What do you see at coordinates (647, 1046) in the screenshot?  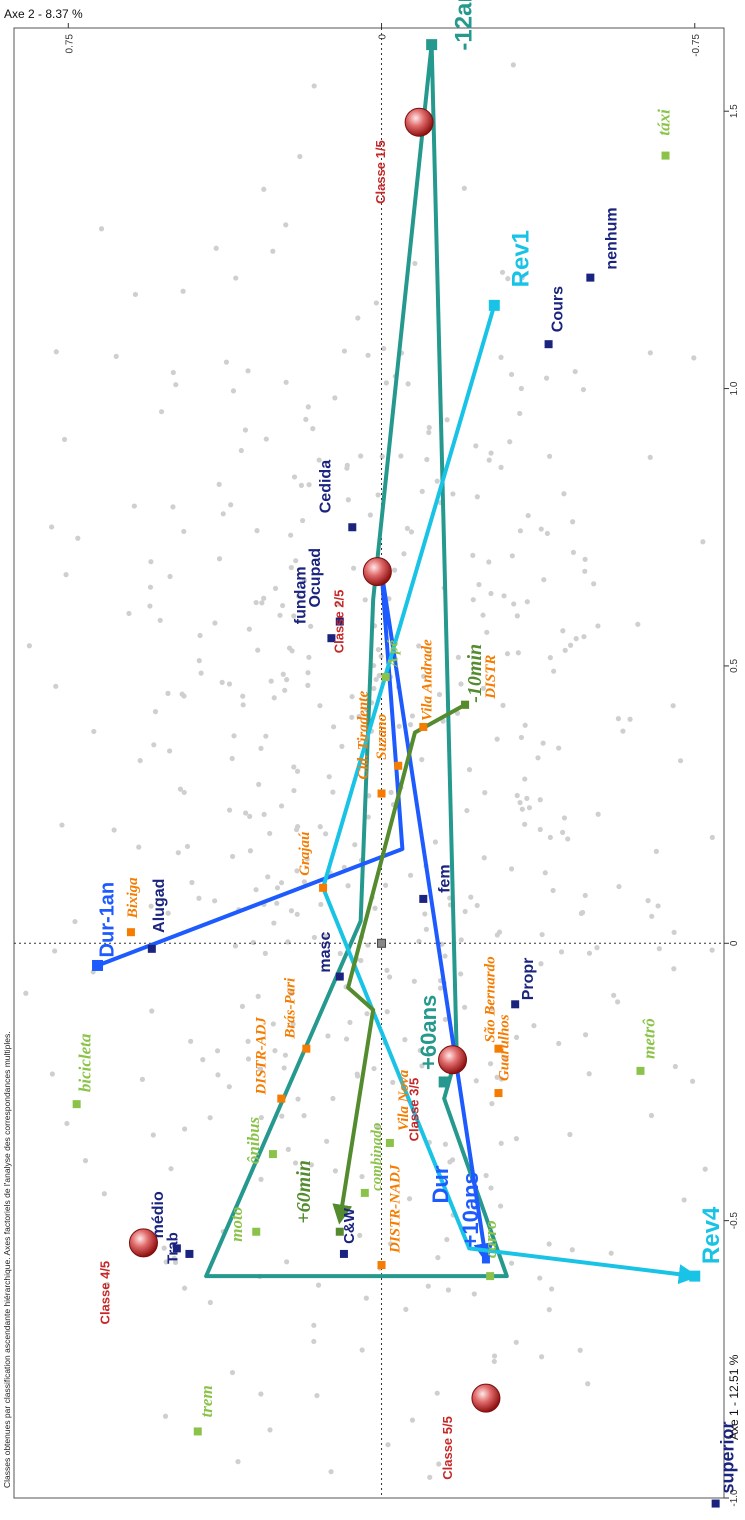 I see `point-28: metrô` at bounding box center [647, 1046].